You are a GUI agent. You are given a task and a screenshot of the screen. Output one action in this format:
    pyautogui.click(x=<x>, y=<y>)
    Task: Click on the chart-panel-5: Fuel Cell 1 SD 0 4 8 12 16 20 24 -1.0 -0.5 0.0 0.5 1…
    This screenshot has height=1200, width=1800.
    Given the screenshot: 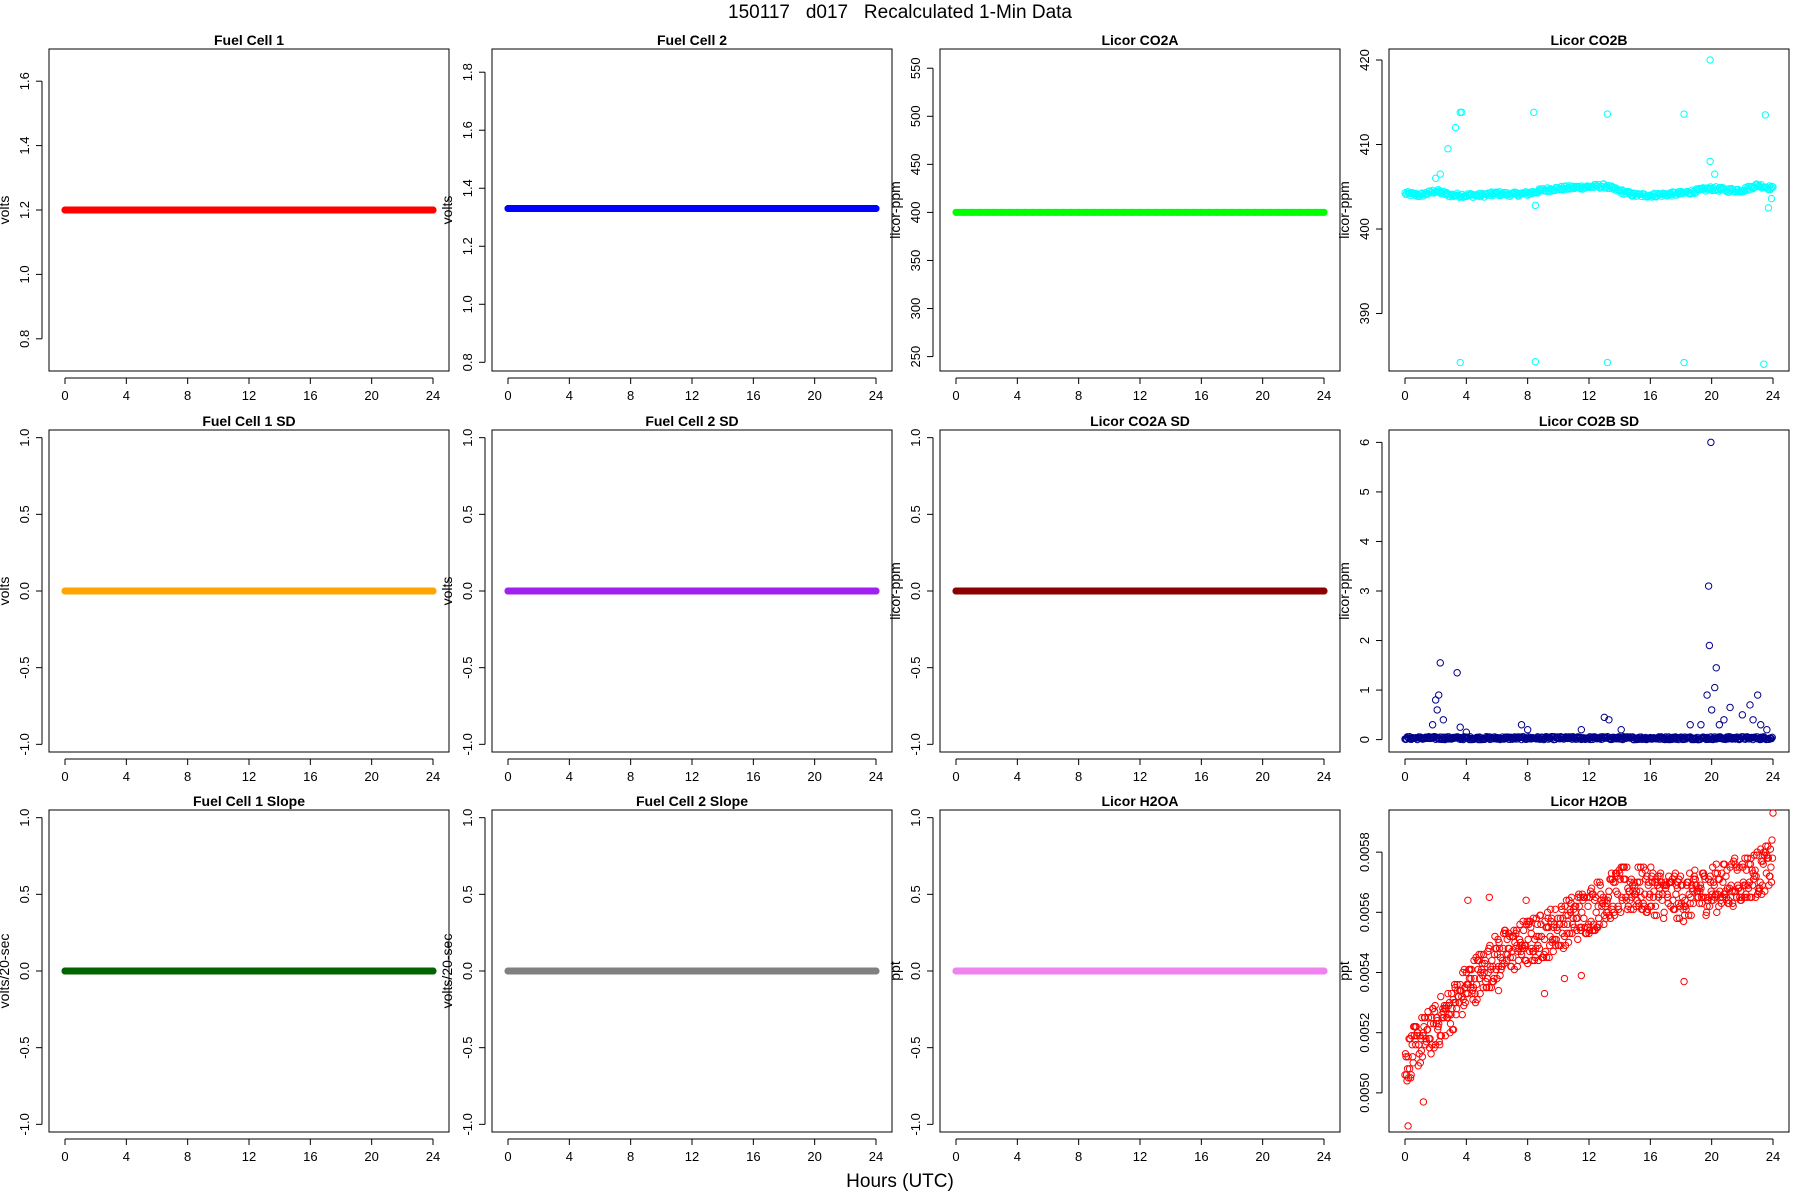 What is the action you would take?
    pyautogui.click(x=225, y=598)
    